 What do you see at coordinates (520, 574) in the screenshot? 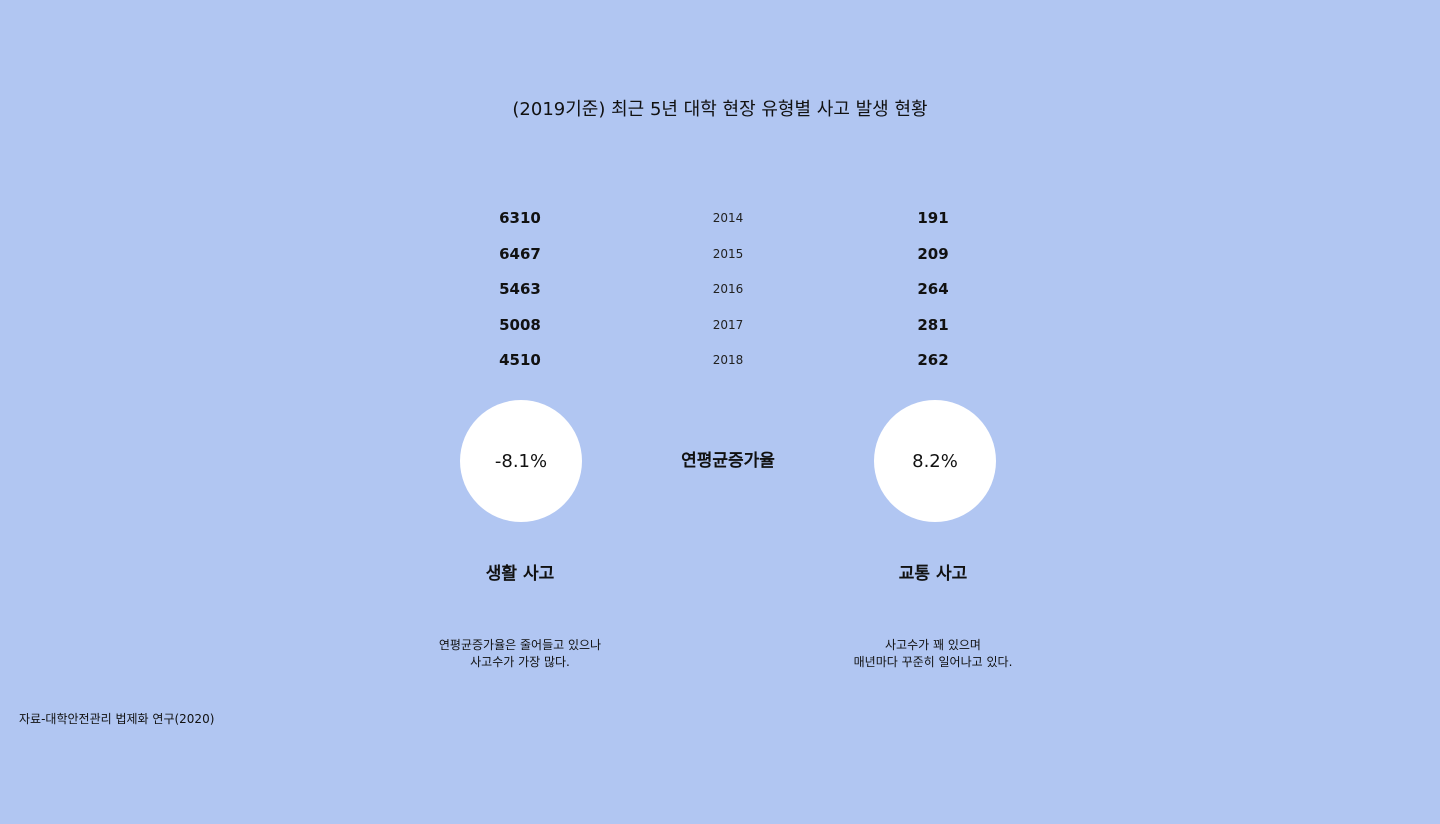
I see `life-accident-label: 생활 사고` at bounding box center [520, 574].